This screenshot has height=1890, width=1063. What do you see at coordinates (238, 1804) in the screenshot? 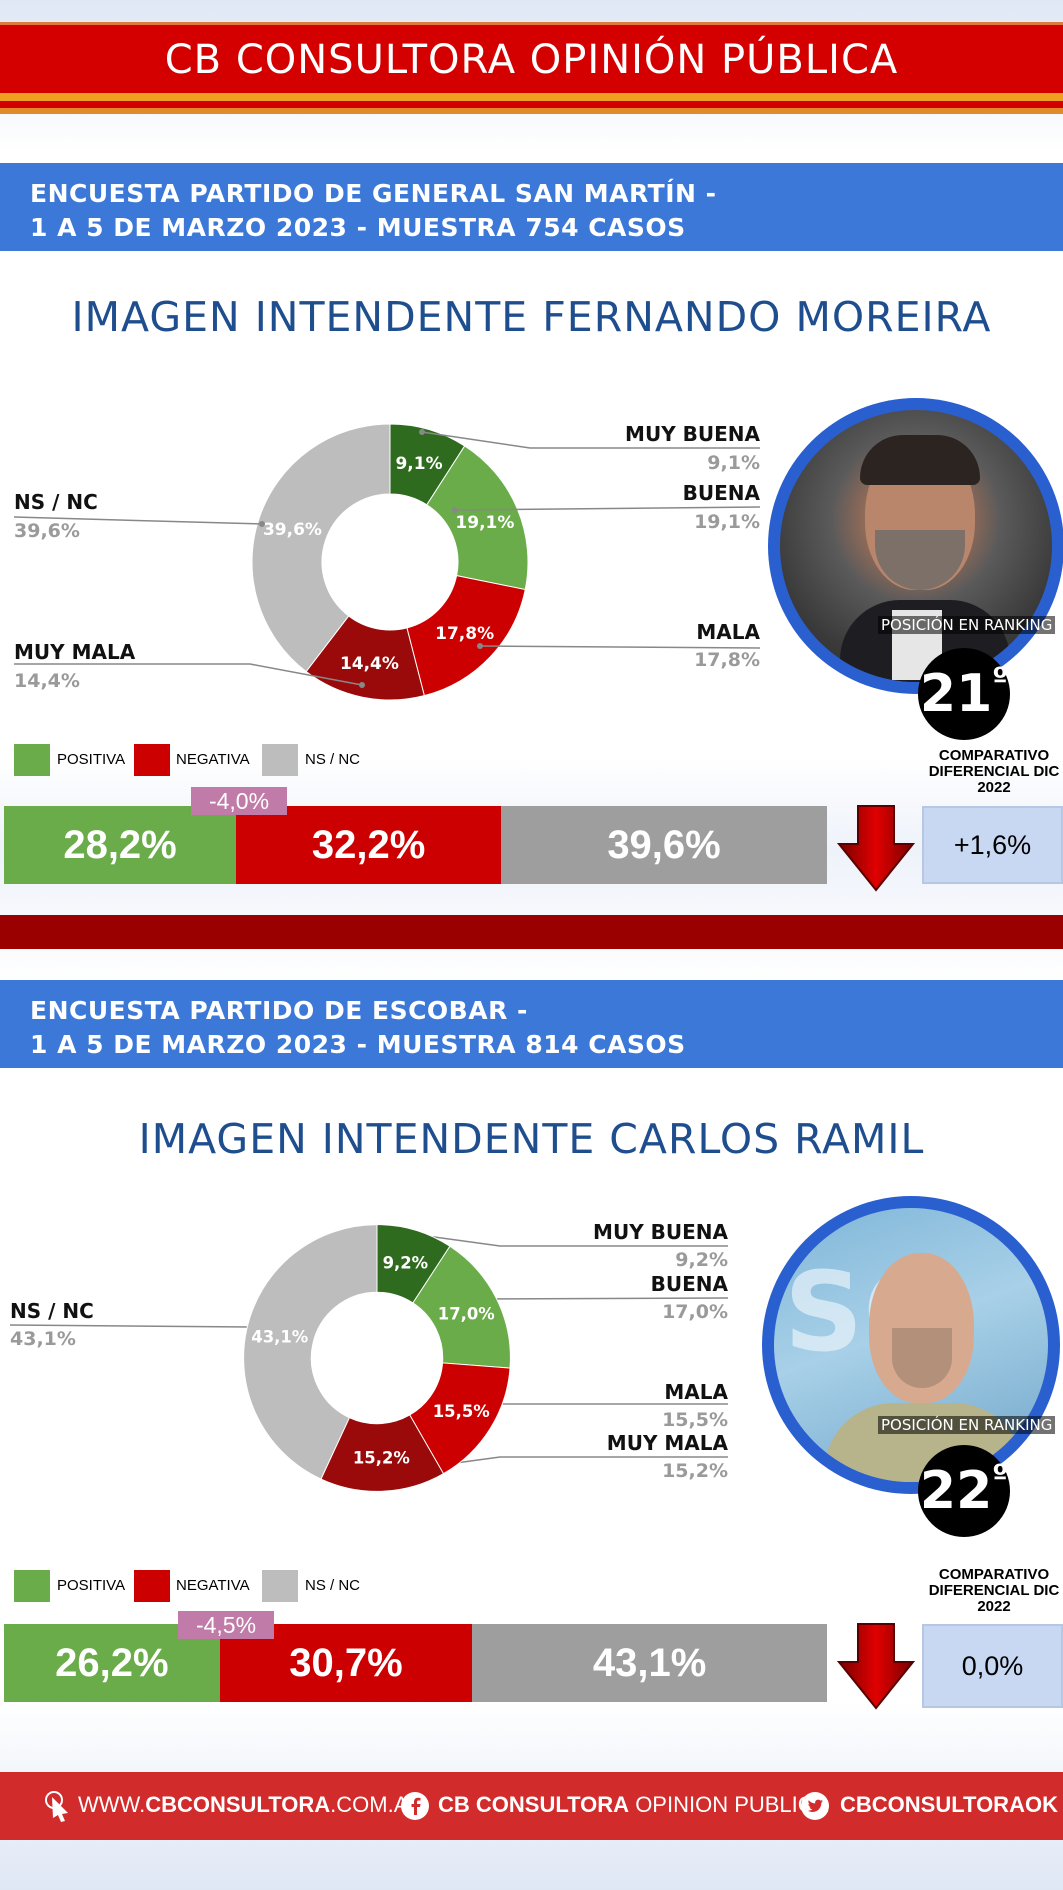
I see `footer-web-bold: CBCONSULTORA` at bounding box center [238, 1804].